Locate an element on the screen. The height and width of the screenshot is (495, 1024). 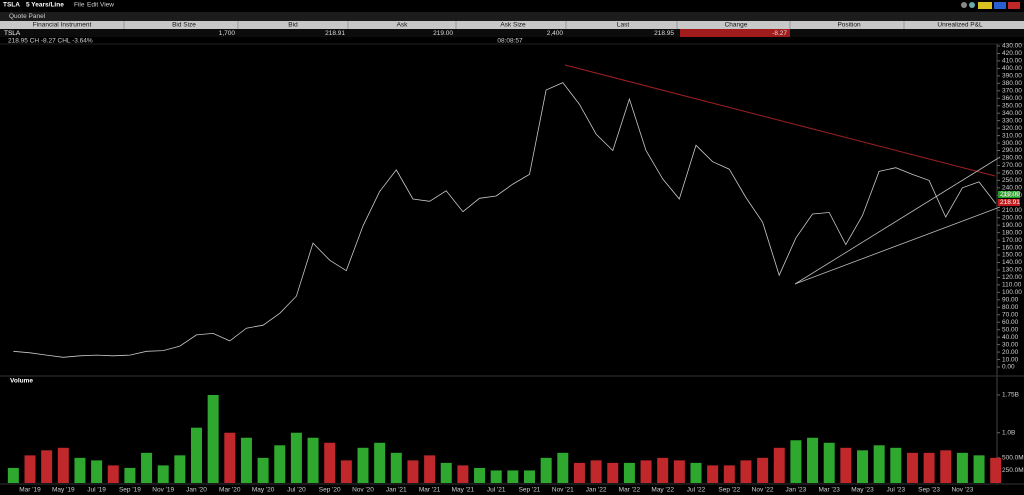
x-tick-label: Nov '23 is located at coordinates (962, 490).